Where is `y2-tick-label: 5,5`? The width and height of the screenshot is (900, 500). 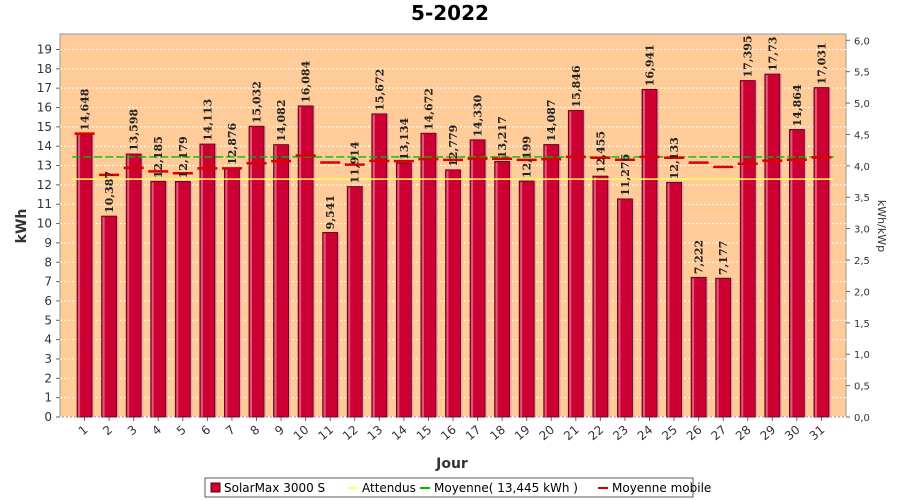 y2-tick-label: 5,5 is located at coordinates (862, 73).